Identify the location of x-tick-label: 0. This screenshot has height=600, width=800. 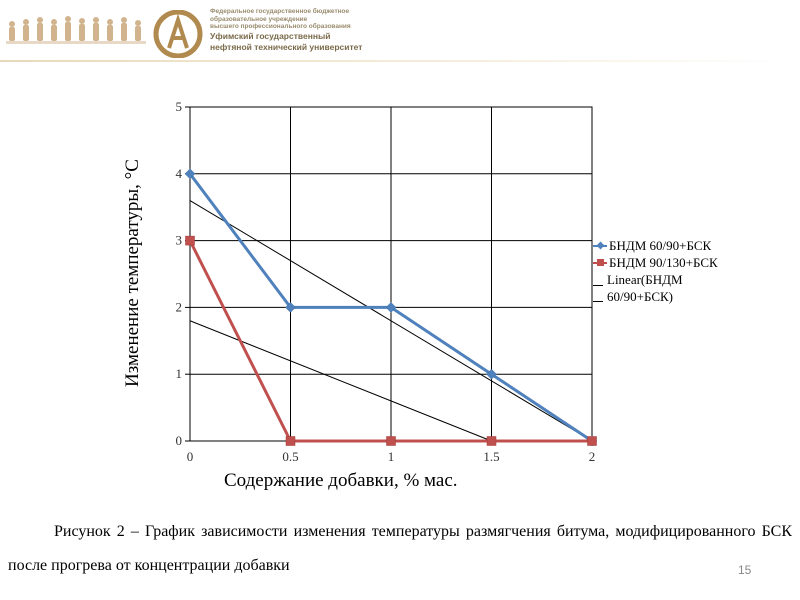
(190, 456).